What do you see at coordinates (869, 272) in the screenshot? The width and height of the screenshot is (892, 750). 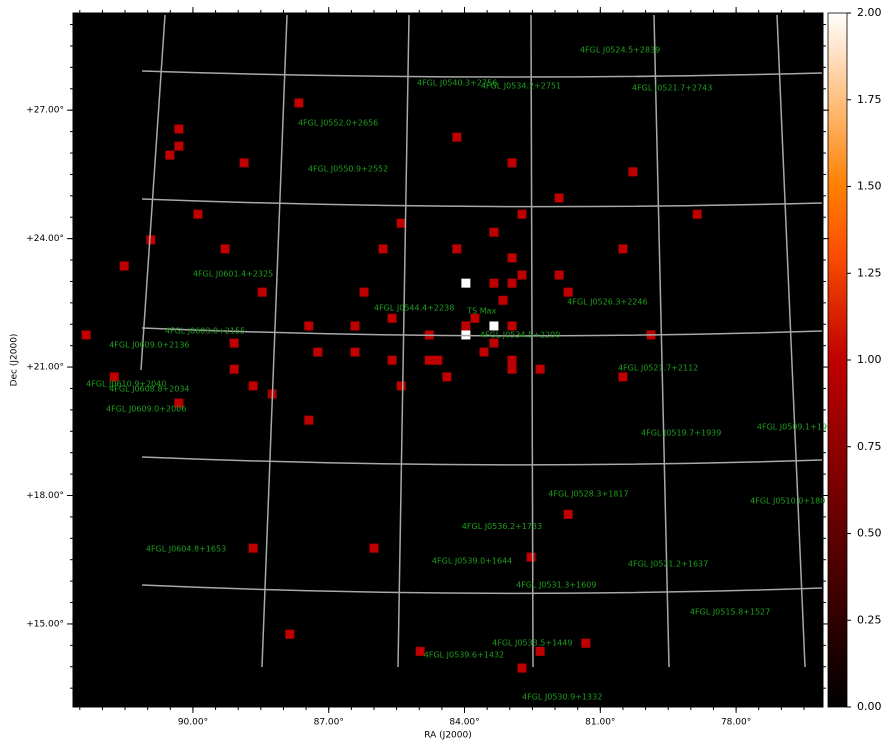 I see `colorbar-tick-label: 1.25` at bounding box center [869, 272].